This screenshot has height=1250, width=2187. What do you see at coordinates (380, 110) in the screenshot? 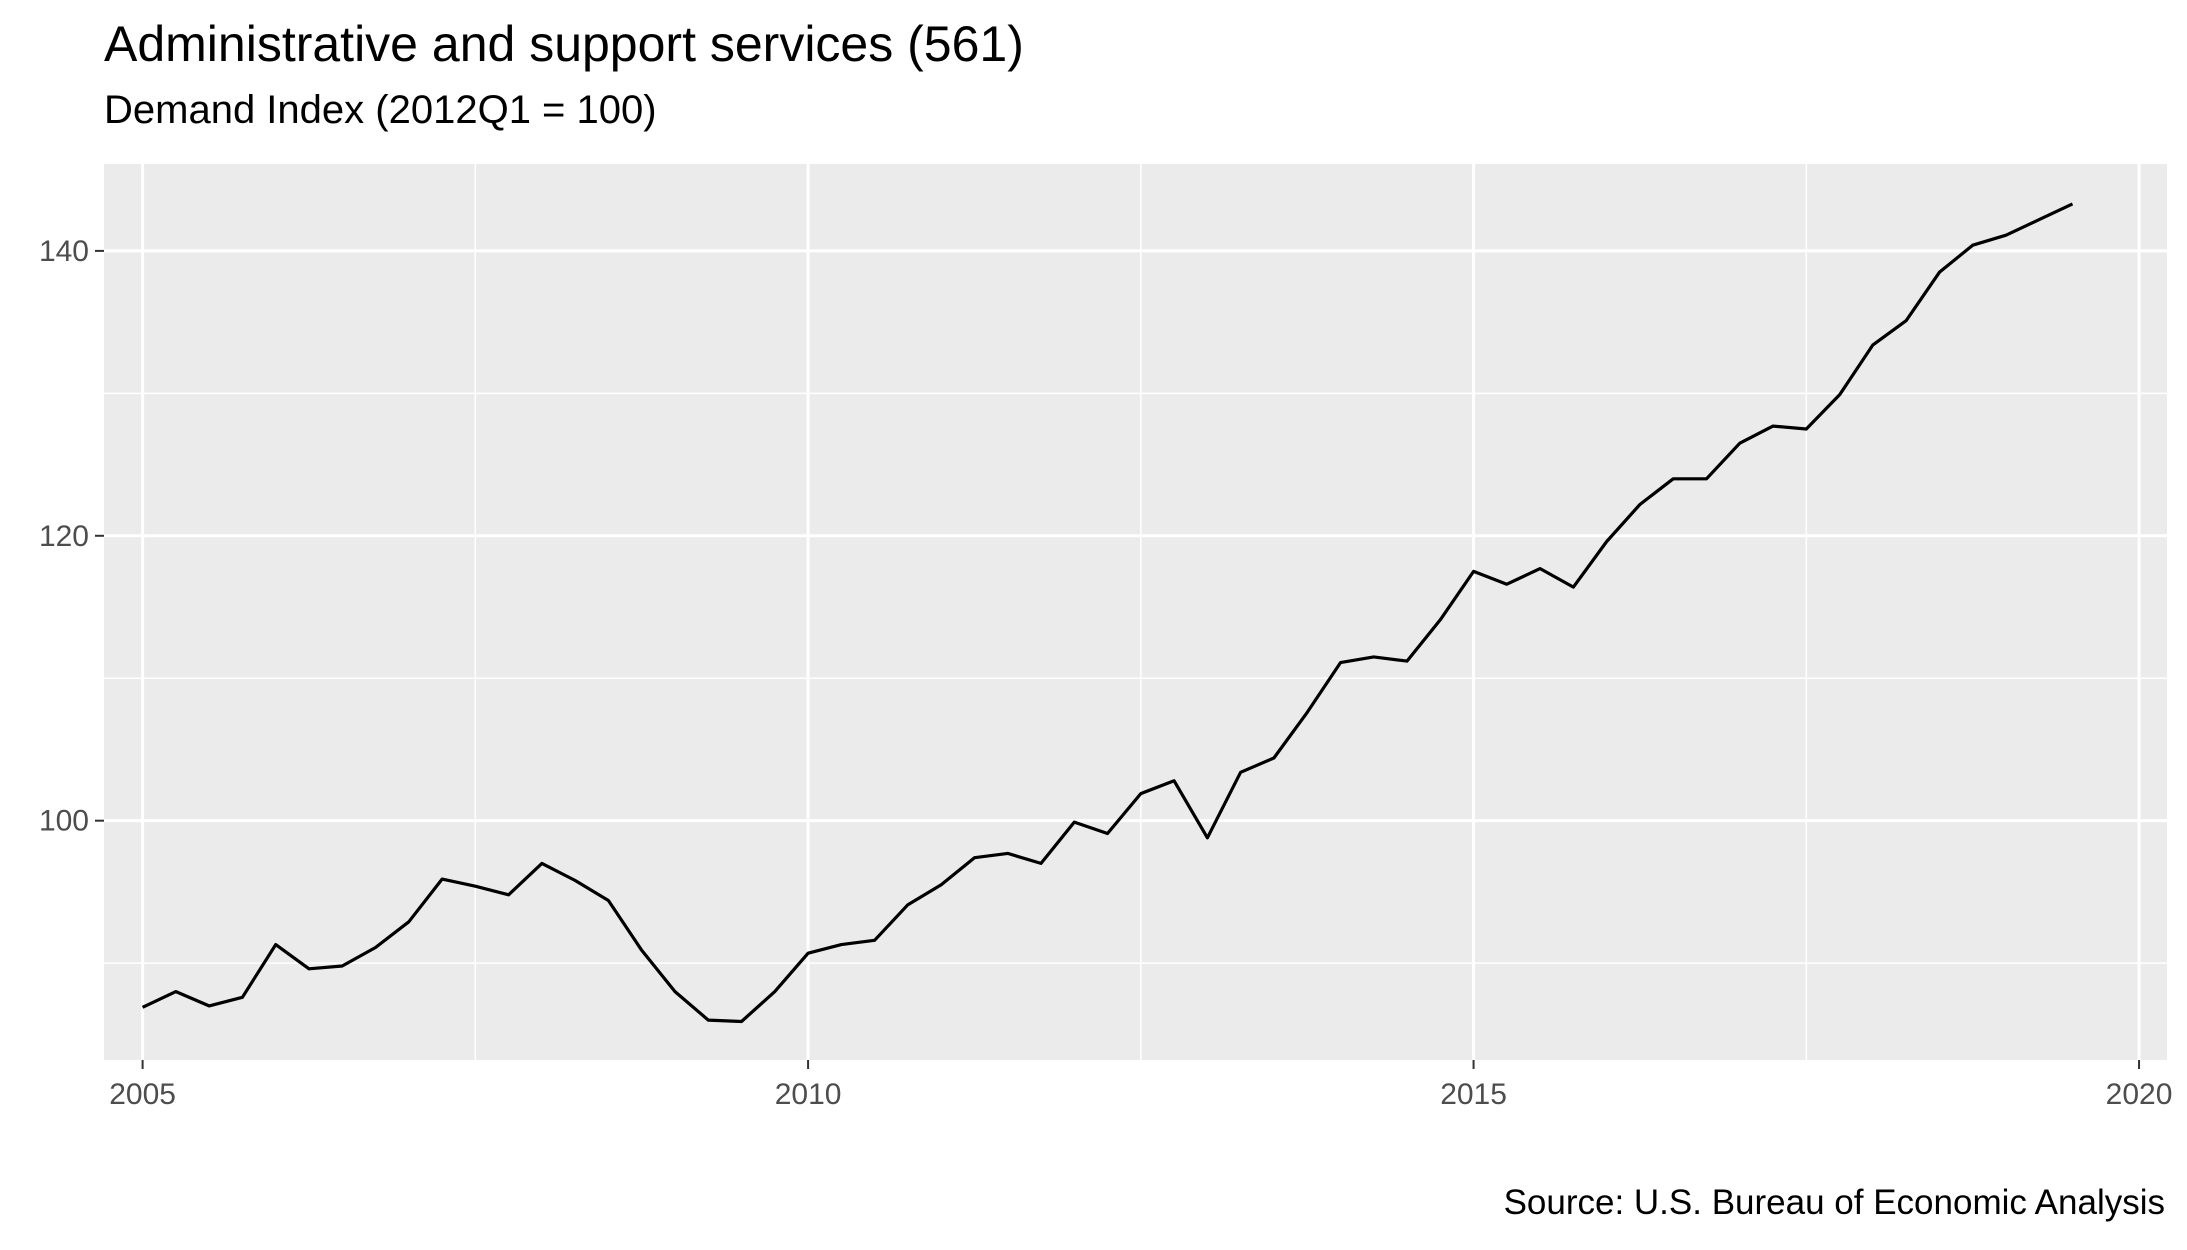
I see `chart-subtitle: Demand Index (2012Q1 = 100)` at bounding box center [380, 110].